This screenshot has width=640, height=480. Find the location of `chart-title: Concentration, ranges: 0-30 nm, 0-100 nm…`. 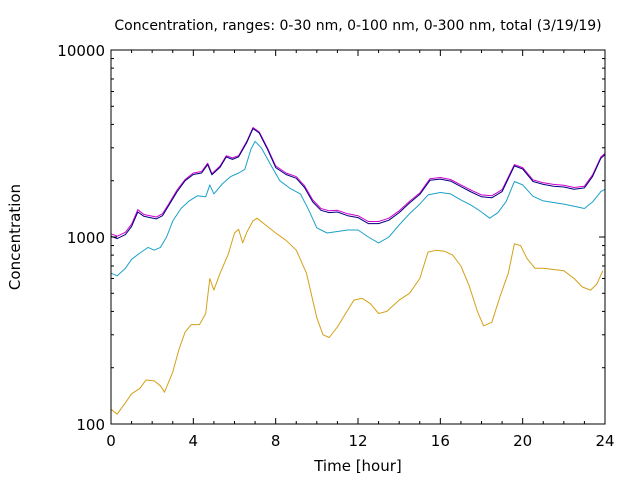

chart-title: Concentration, ranges: 0-30 nm, 0-100 nm… is located at coordinates (357, 26).